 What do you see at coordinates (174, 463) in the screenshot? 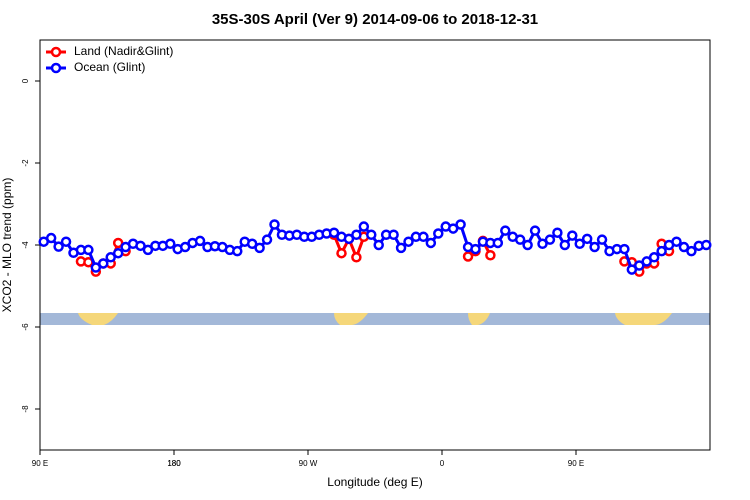
I see `x-tick-label: 180` at bounding box center [174, 463].